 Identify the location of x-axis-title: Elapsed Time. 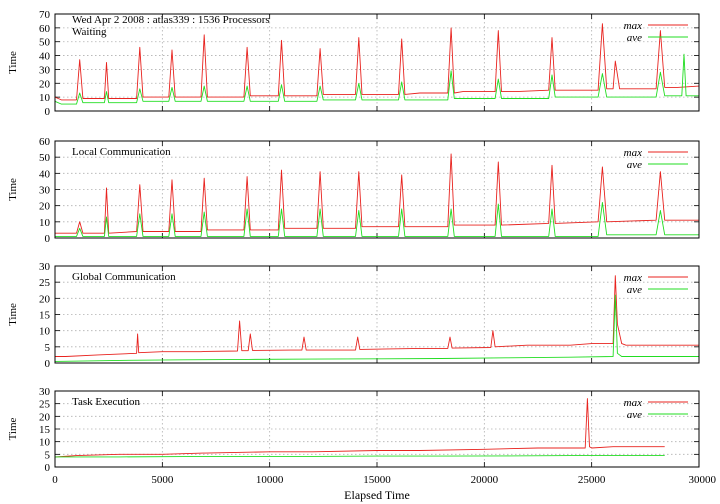
(377, 495).